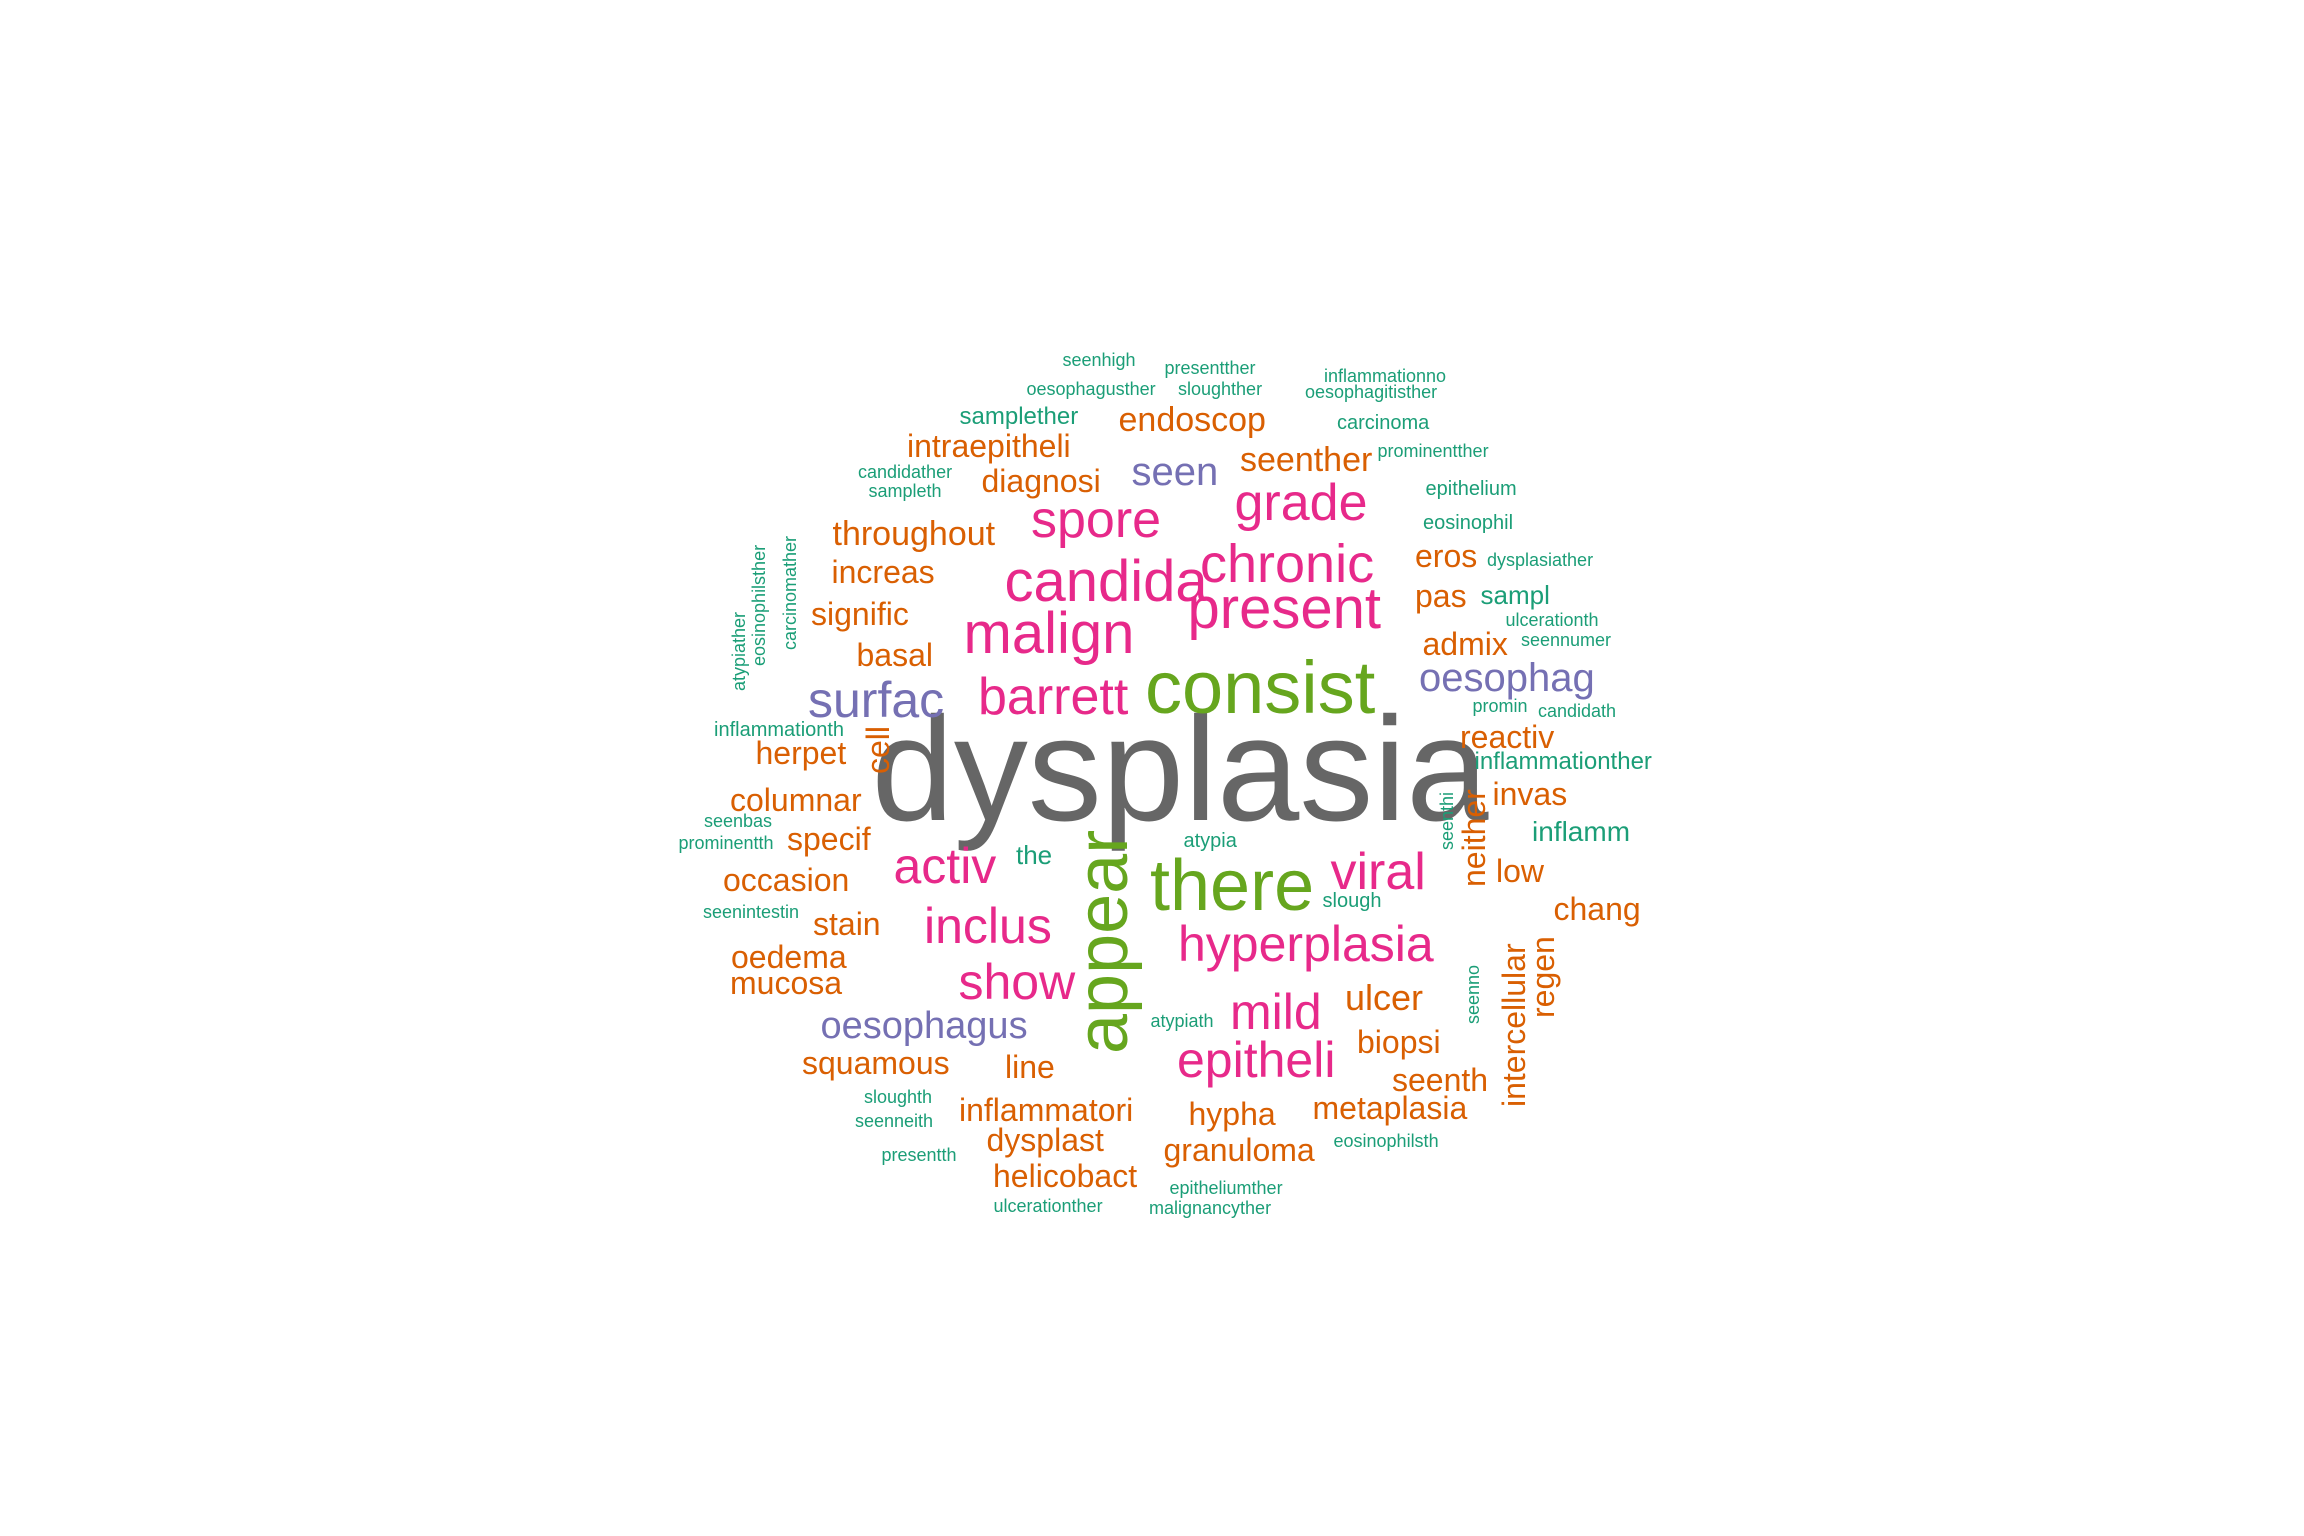  Describe the element at coordinates (759, 605) in the screenshot. I see `word-eosinophilsther: eosinophilsther` at that location.